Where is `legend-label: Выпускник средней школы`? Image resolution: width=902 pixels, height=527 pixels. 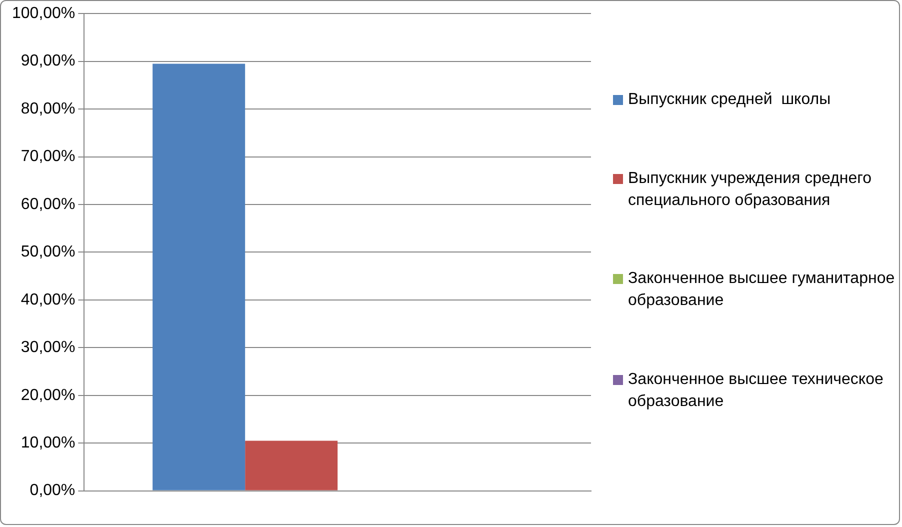 legend-label: Выпускник средней школы is located at coordinates (729, 100).